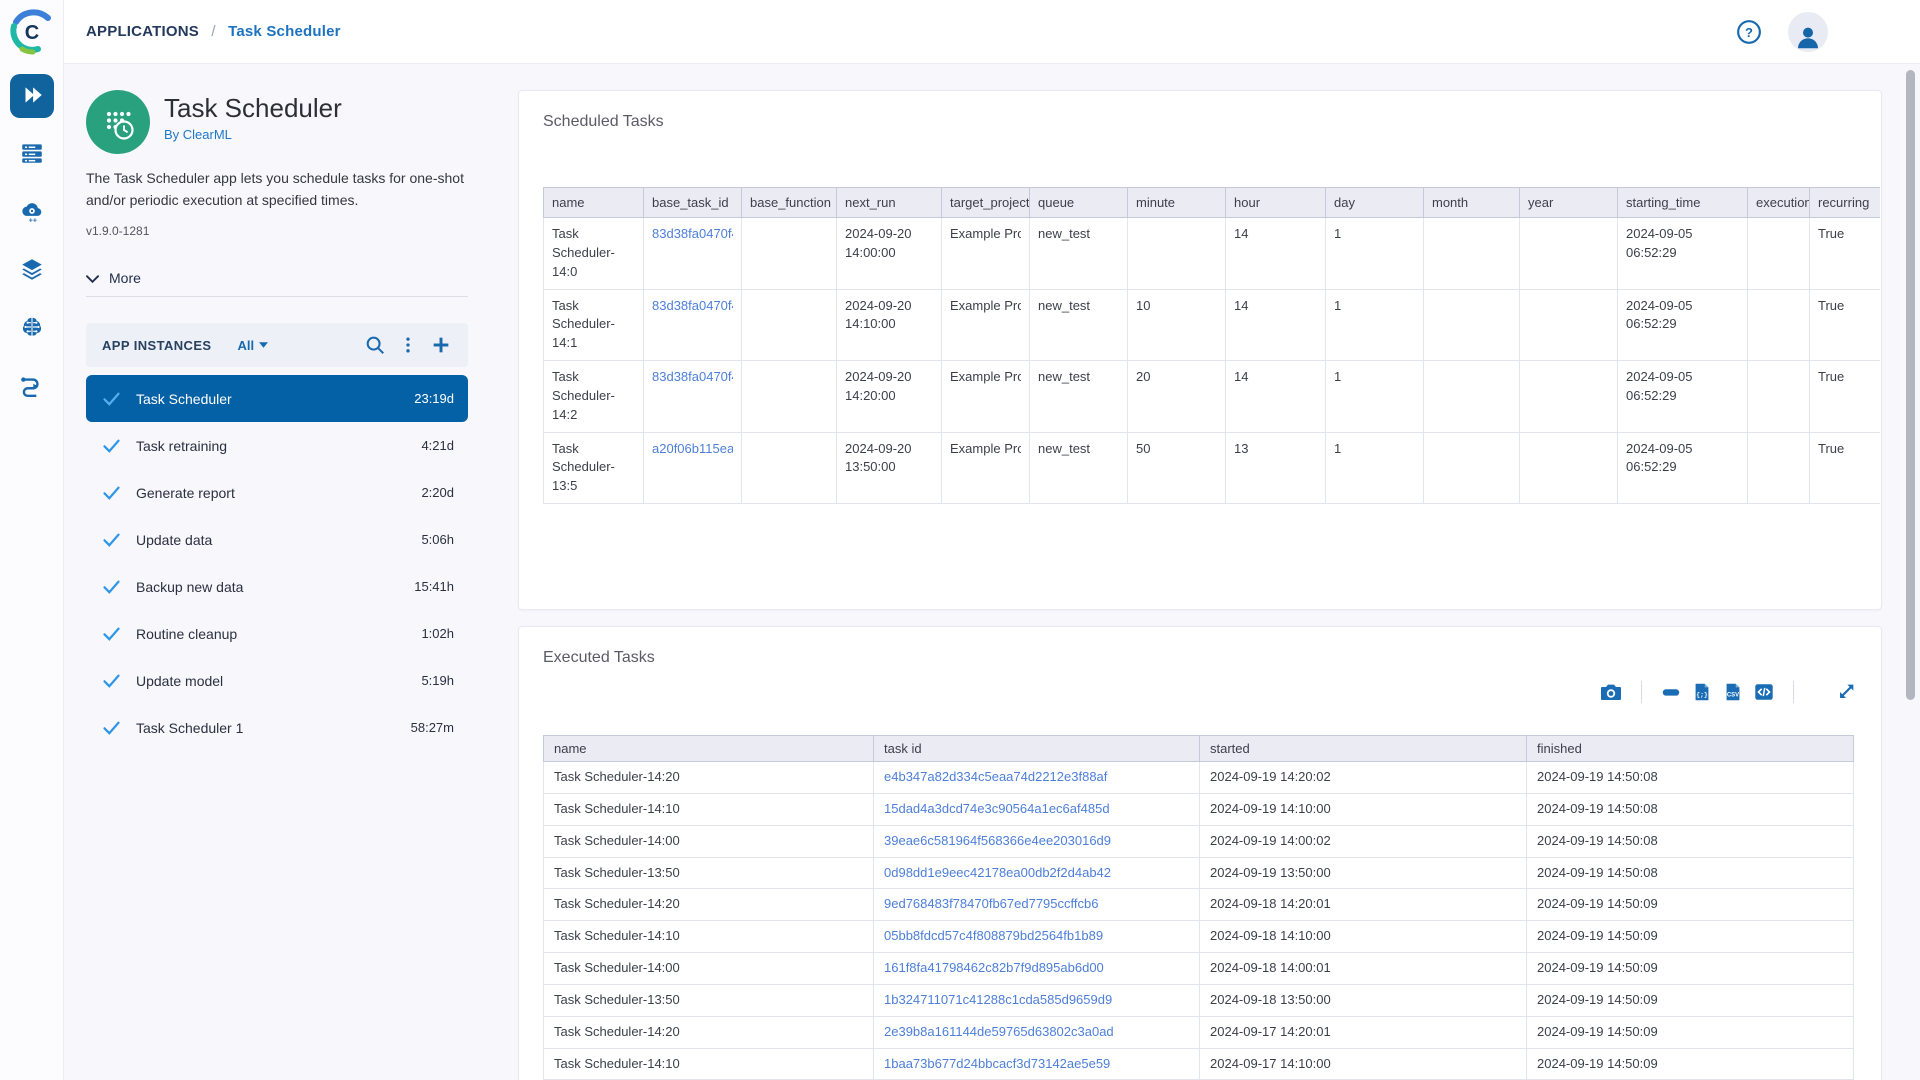 This screenshot has width=1920, height=1080. What do you see at coordinates (985, 377) in the screenshot?
I see `table-cell: Example Proje` at bounding box center [985, 377].